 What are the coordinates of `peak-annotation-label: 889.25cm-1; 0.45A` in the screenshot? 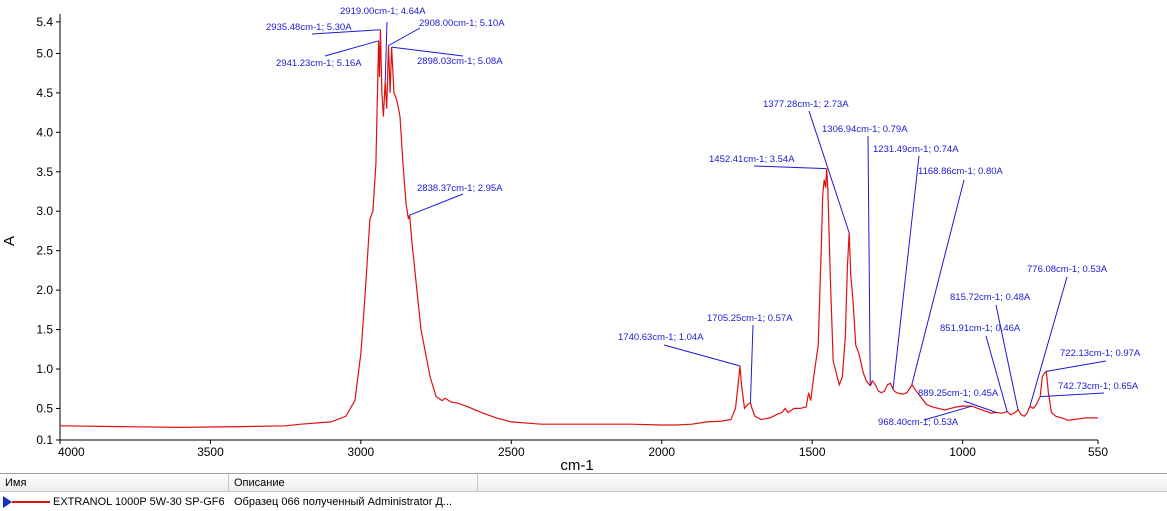 It's located at (958, 393).